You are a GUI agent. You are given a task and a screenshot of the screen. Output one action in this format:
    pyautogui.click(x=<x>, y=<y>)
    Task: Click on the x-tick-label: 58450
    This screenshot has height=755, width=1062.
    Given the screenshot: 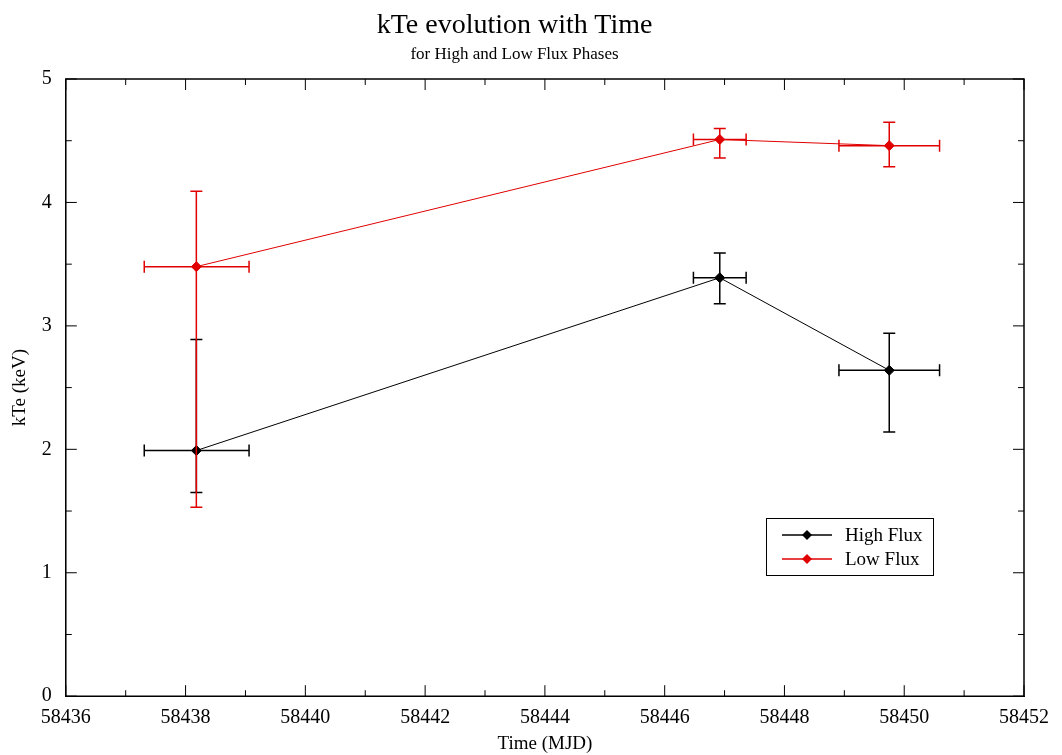 What is the action you would take?
    pyautogui.click(x=904, y=716)
    